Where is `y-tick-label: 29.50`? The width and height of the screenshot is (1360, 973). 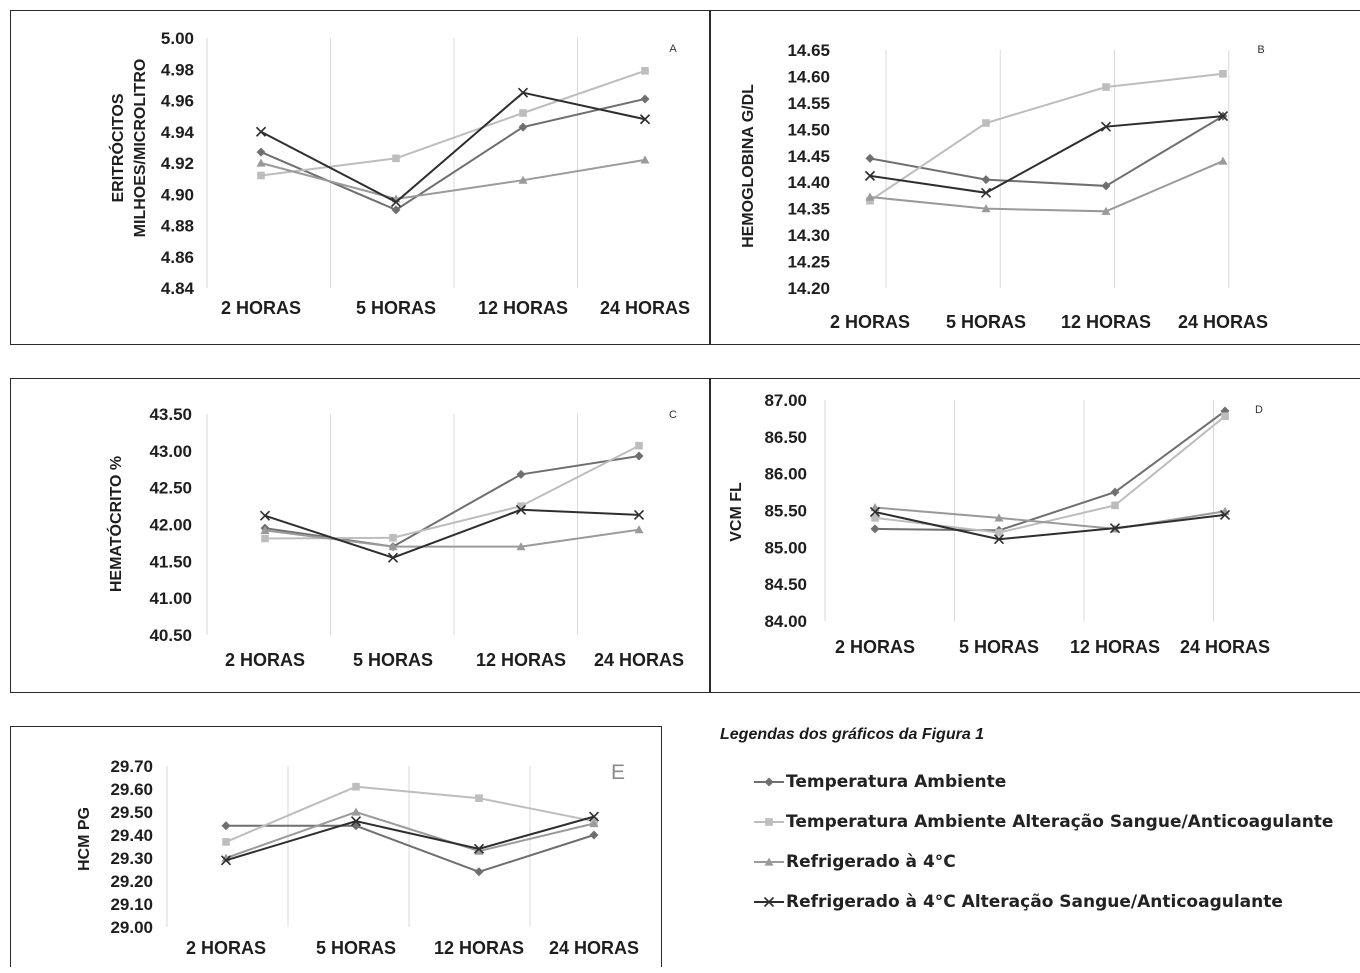 y-tick-label: 29.50 is located at coordinates (131, 812).